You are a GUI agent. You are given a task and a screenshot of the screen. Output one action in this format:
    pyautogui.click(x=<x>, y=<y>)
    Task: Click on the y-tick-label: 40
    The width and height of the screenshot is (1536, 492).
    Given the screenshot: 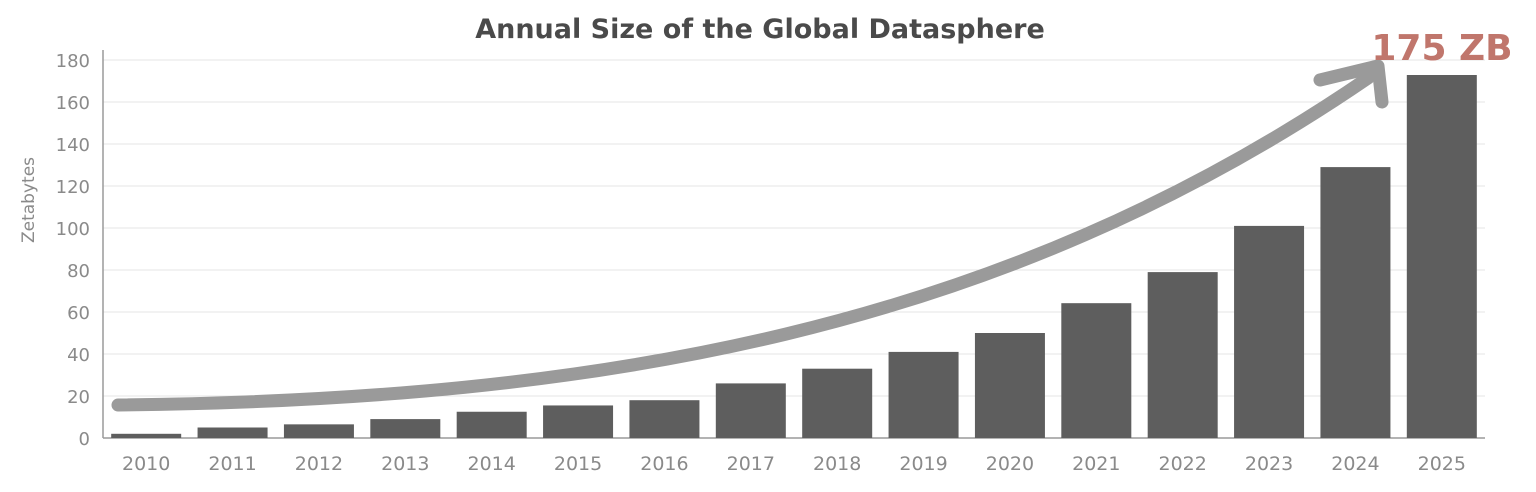 What is the action you would take?
    pyautogui.click(x=78, y=355)
    